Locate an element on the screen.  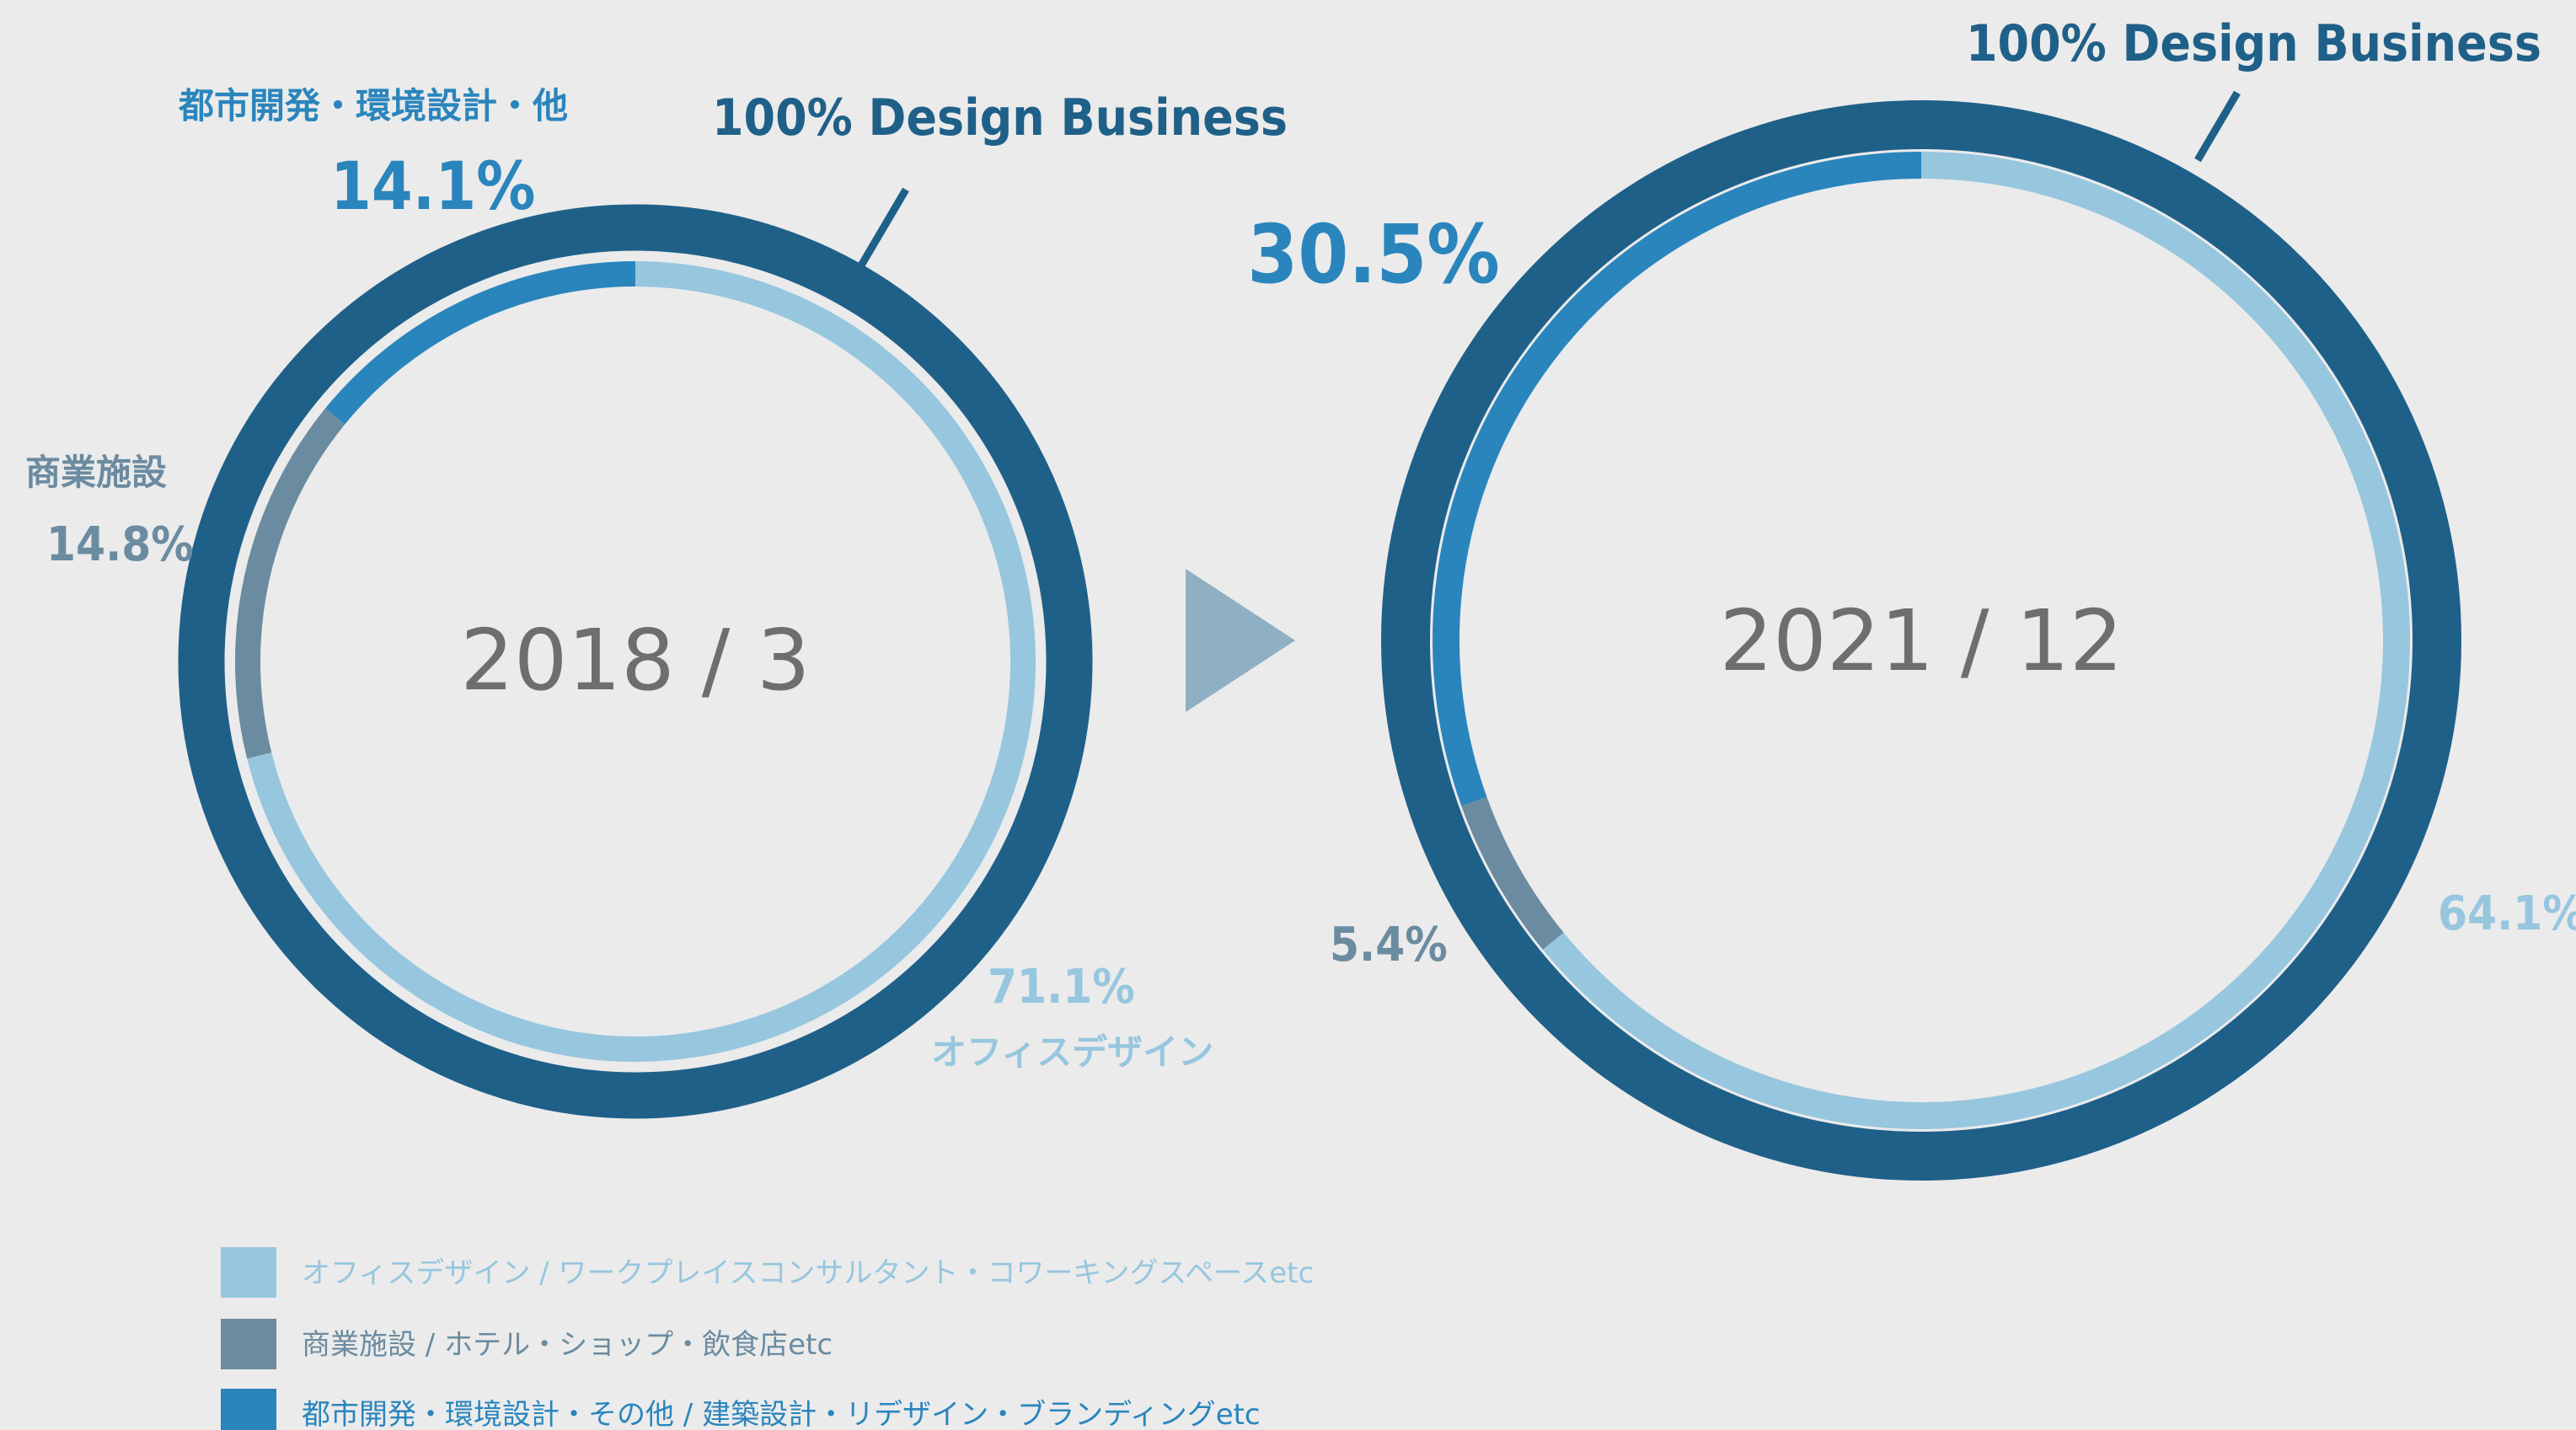
segment-urban-2021 is located at coordinates (1677, 479).